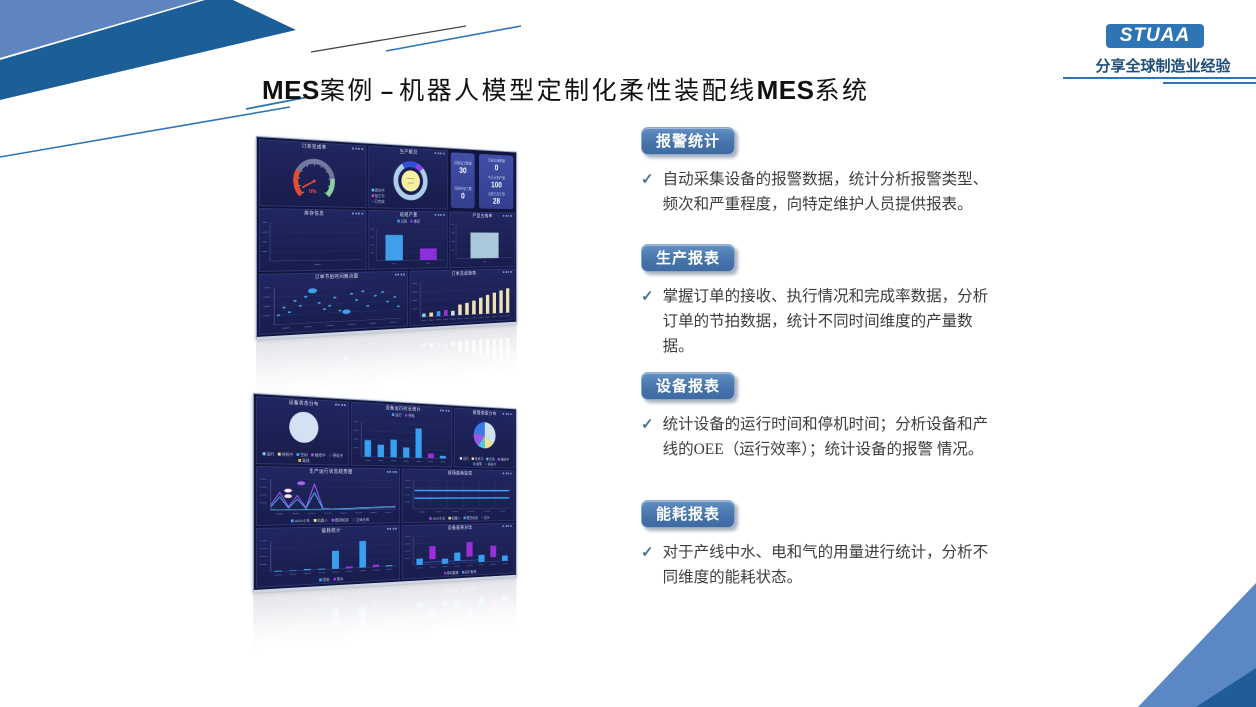 The width and height of the screenshot is (1256, 707). Describe the element at coordinates (578, 91) in the screenshot. I see `title-desc: 机器人模型定制化柔性装配线` at that location.